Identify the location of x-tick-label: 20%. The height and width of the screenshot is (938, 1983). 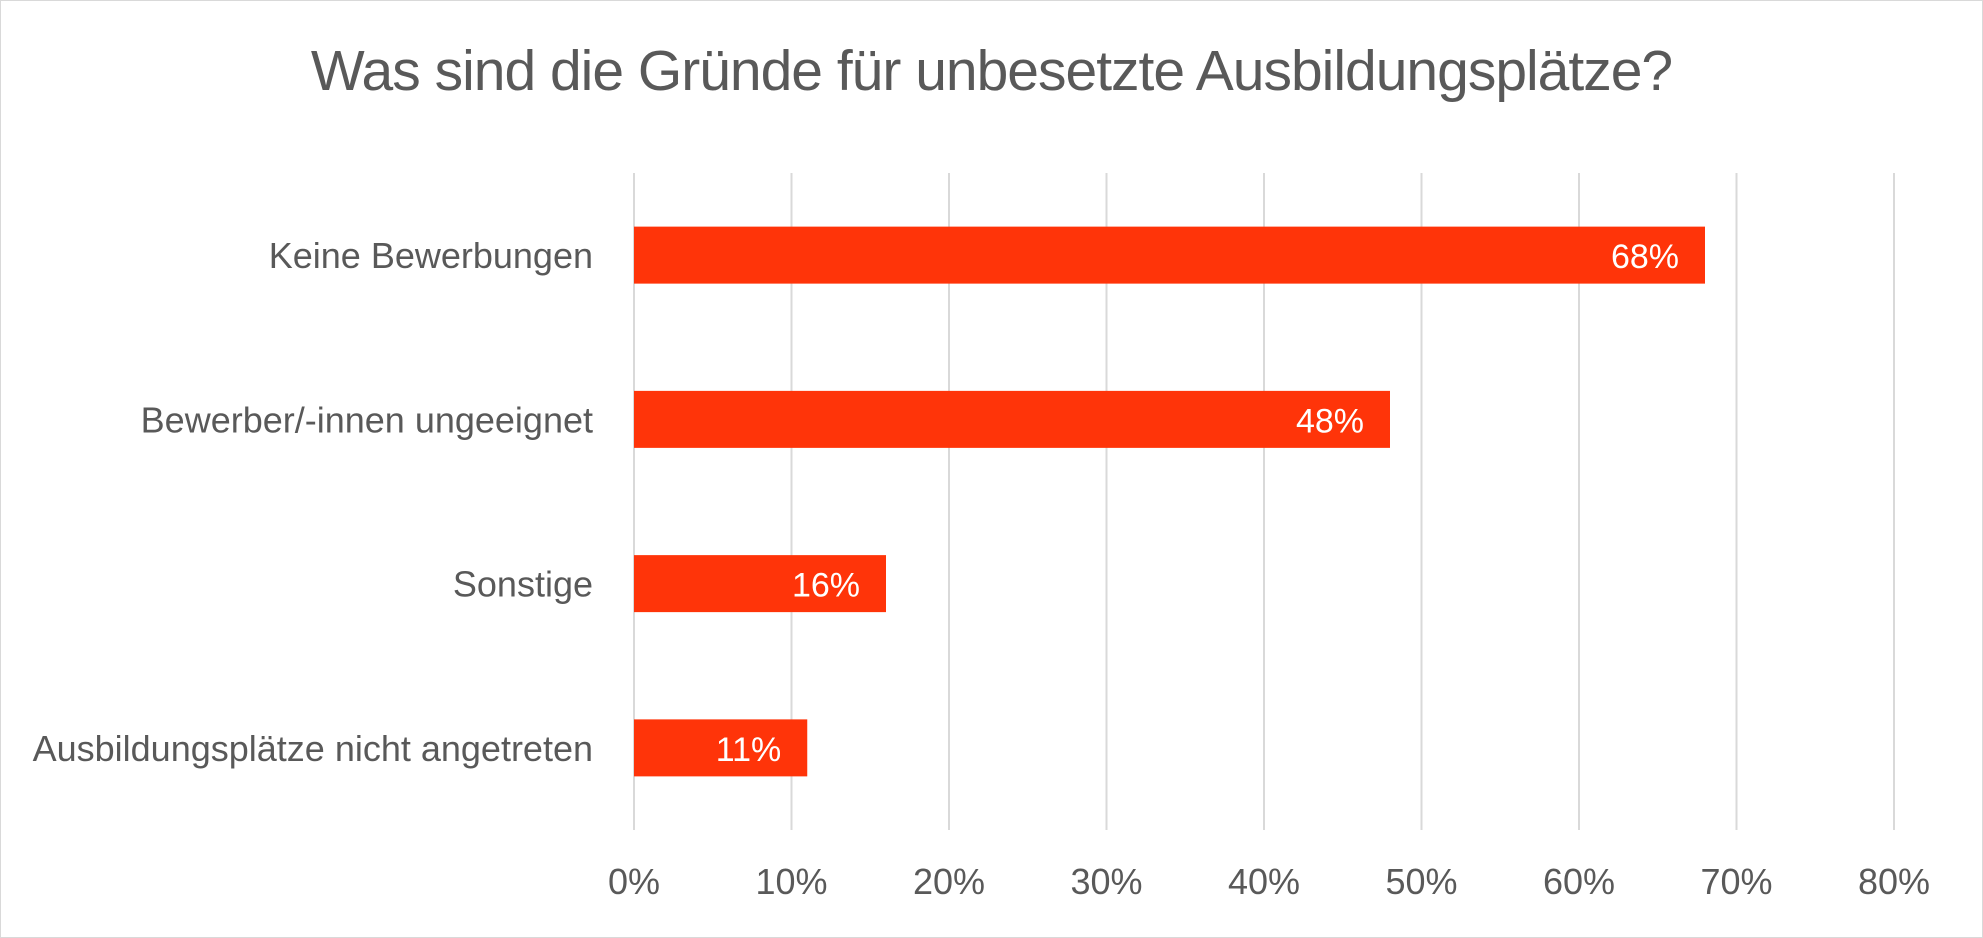
(949, 881).